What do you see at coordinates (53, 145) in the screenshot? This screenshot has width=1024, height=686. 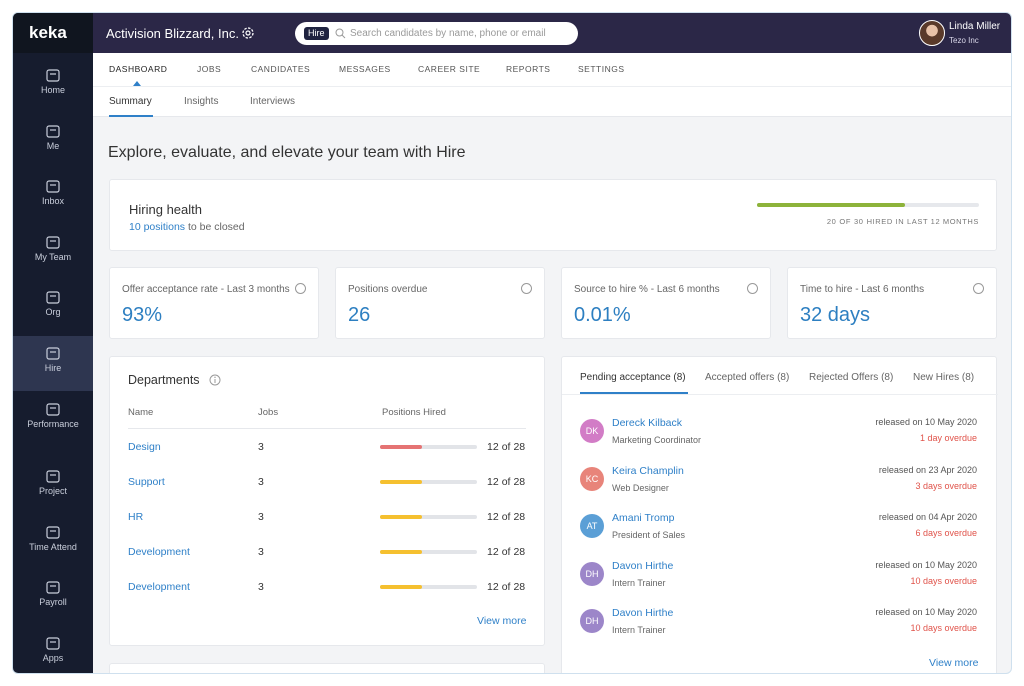 I see `nav-label: Me` at bounding box center [53, 145].